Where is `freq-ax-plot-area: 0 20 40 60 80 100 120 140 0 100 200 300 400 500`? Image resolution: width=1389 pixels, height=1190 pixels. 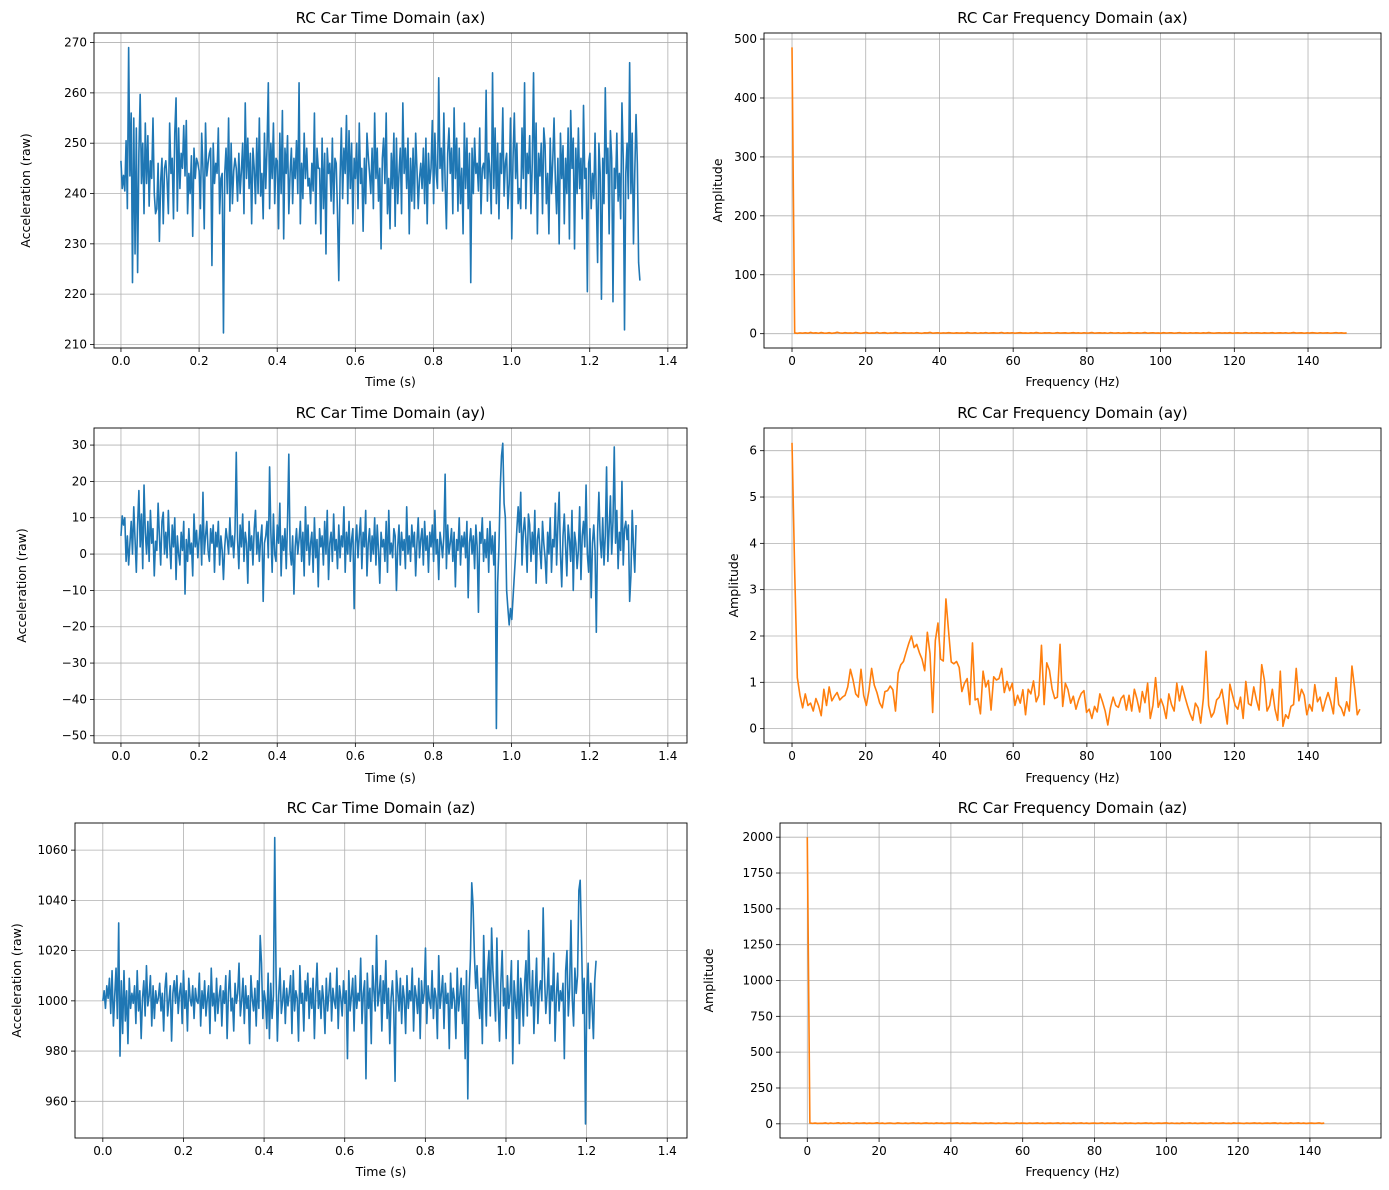
freq-ax-plot-area: 0 20 40 60 80 100 120 140 0 100 200 300 400 500 is located at coordinates (1058, 200).